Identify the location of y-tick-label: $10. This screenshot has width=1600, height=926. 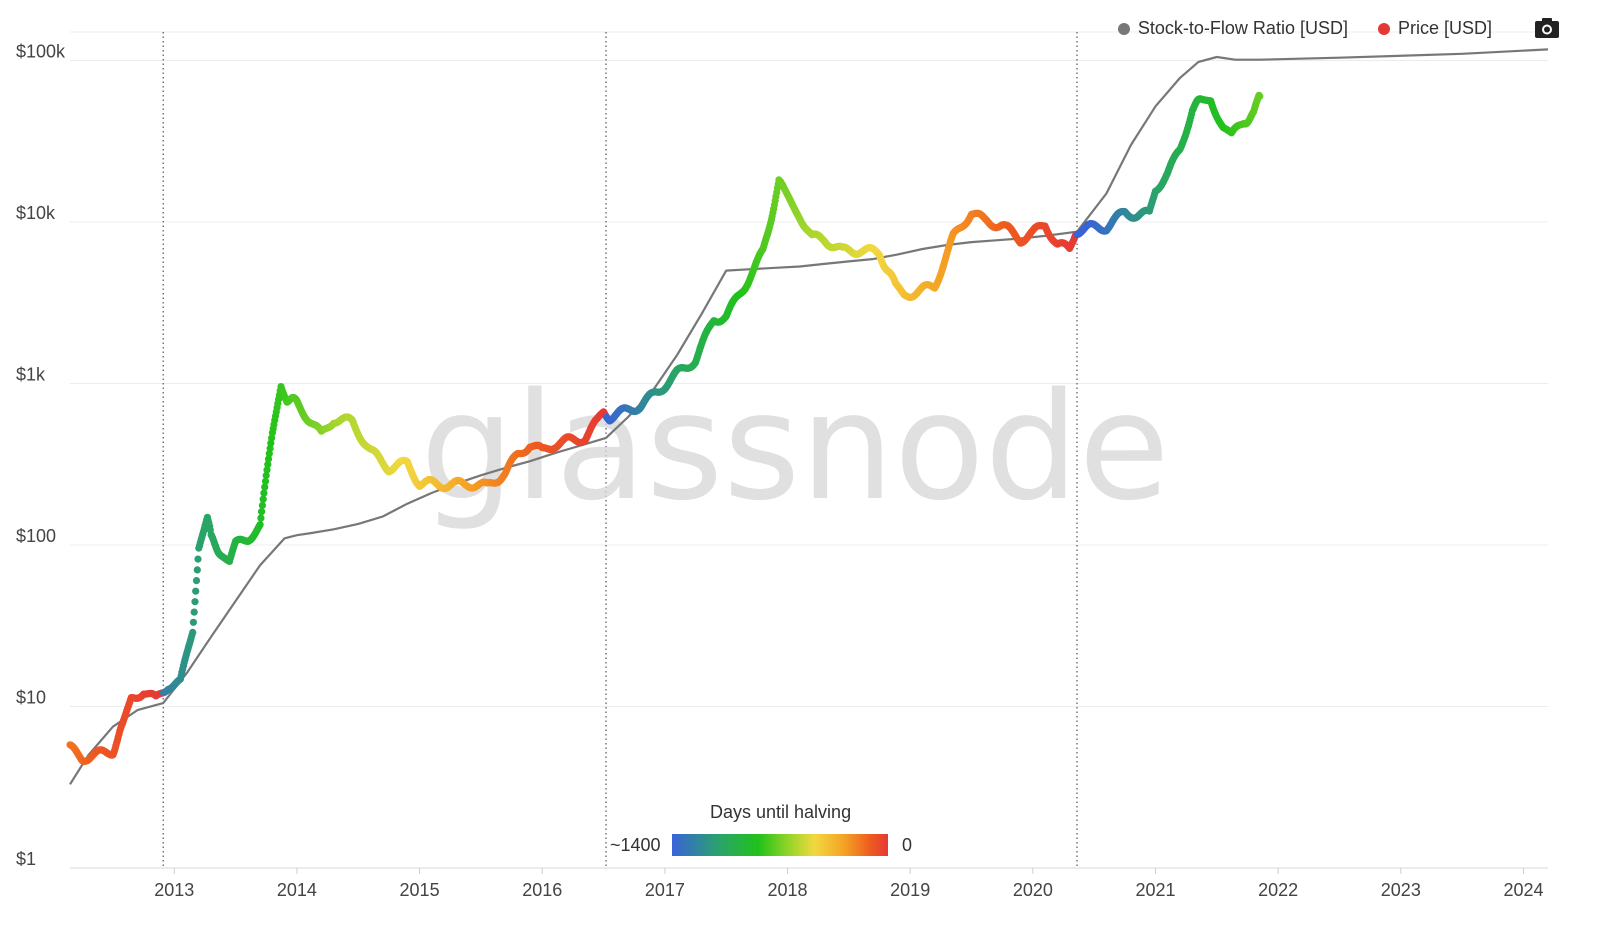
(31, 697).